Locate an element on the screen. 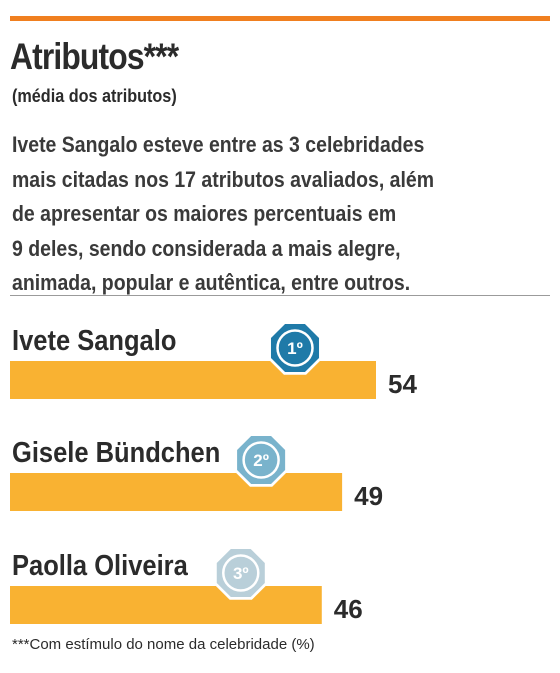 The height and width of the screenshot is (673, 560). description-line: de apresentar os maiores percentuais em is located at coordinates (204, 213).